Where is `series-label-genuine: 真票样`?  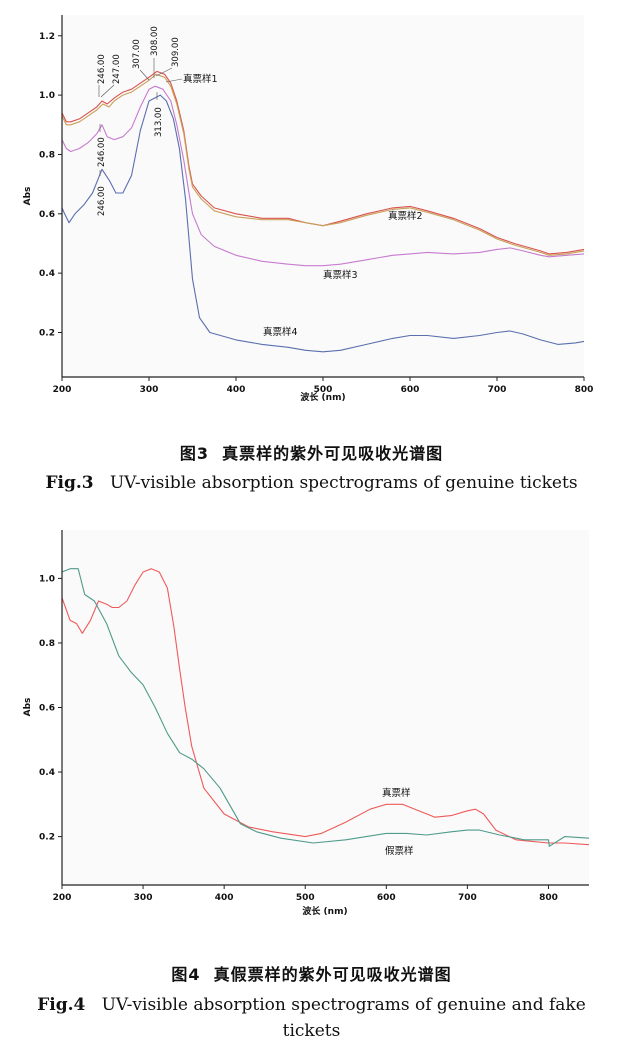 series-label-genuine: 真票样 is located at coordinates (396, 793).